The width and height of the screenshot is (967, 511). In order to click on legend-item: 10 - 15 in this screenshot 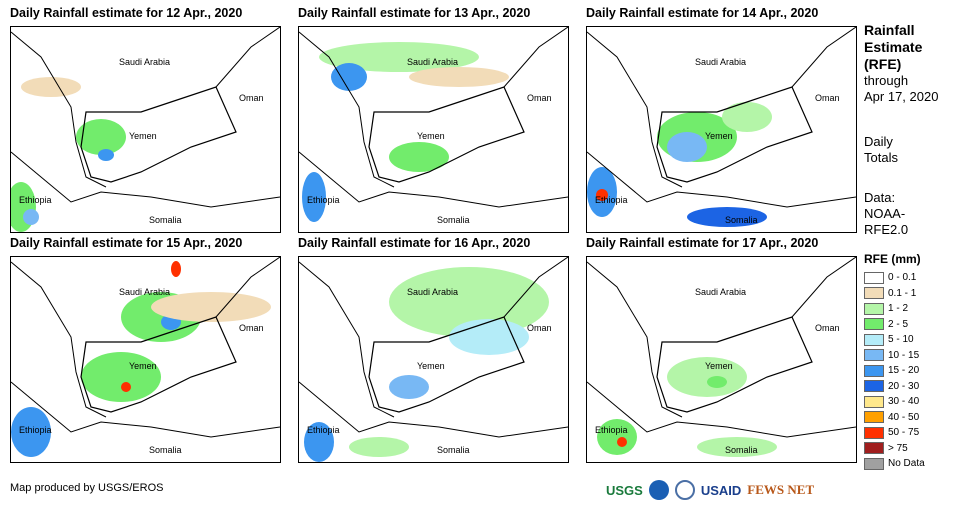, I will do `click(894, 356)`.